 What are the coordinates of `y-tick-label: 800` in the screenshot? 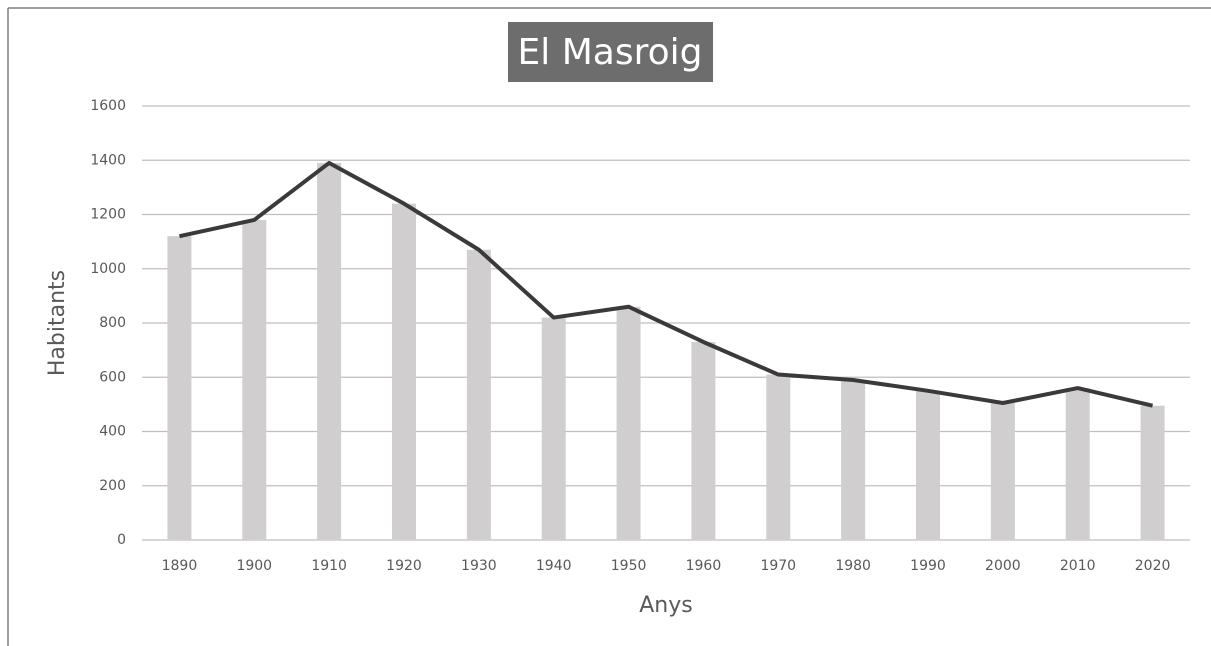 It's located at (112, 323).